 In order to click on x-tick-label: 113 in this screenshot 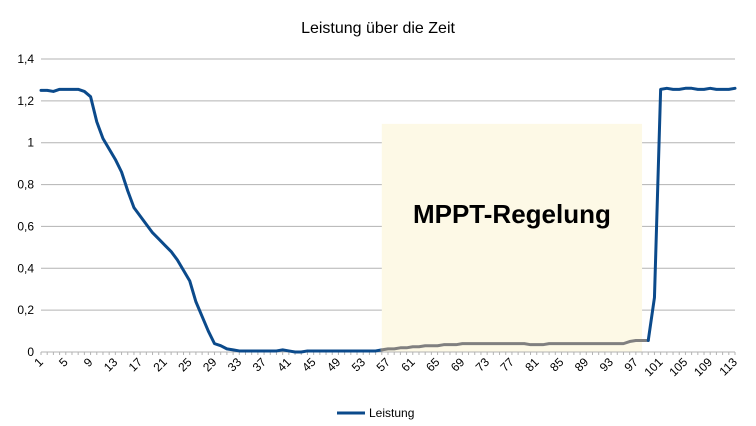, I will do `click(729, 367)`.